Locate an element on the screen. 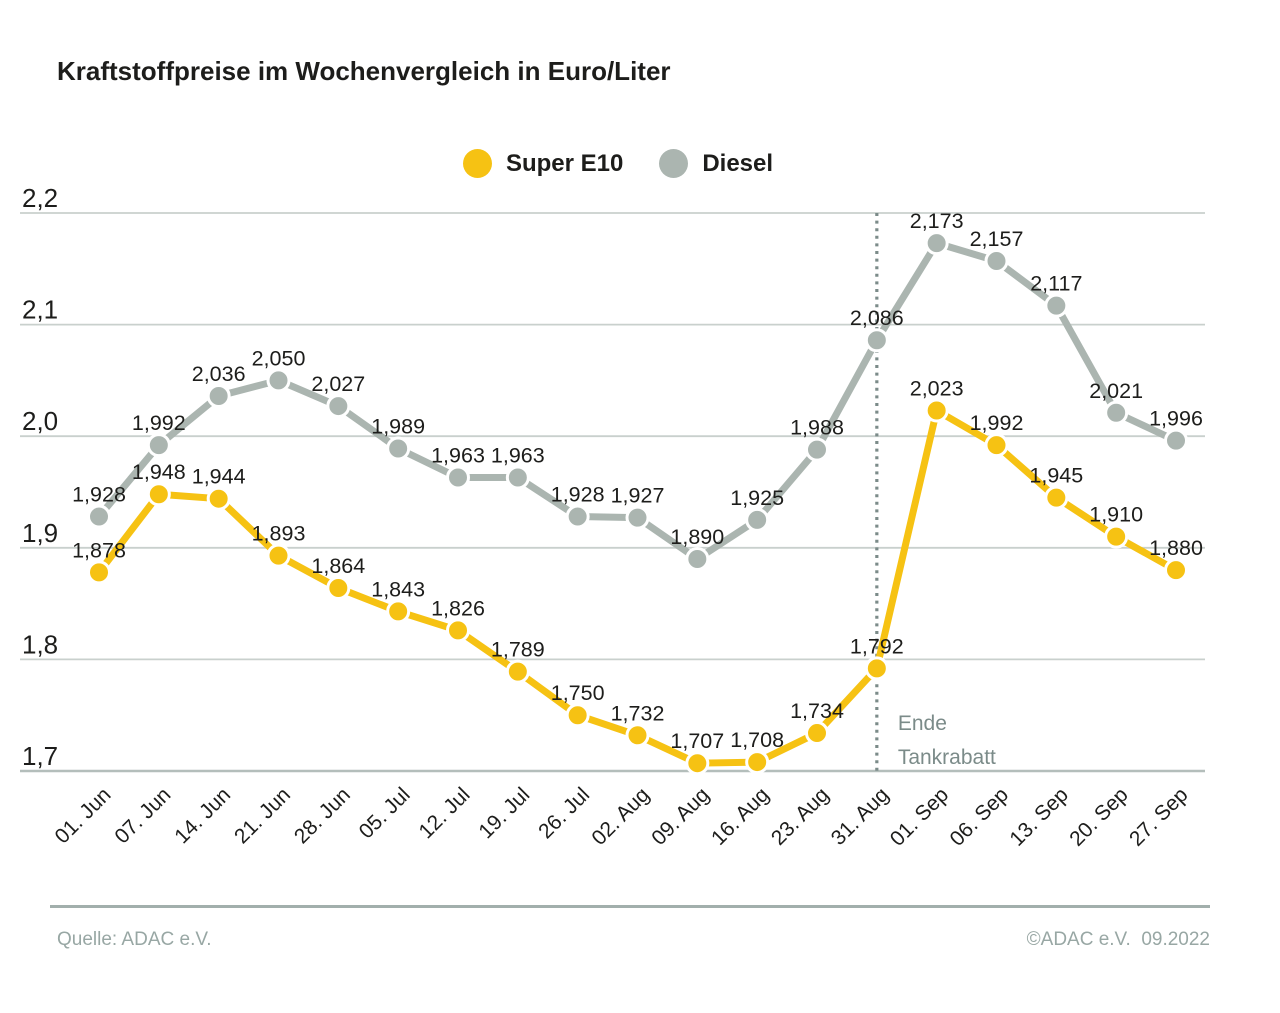  diesel-data-label: 1,988 is located at coordinates (817, 428).